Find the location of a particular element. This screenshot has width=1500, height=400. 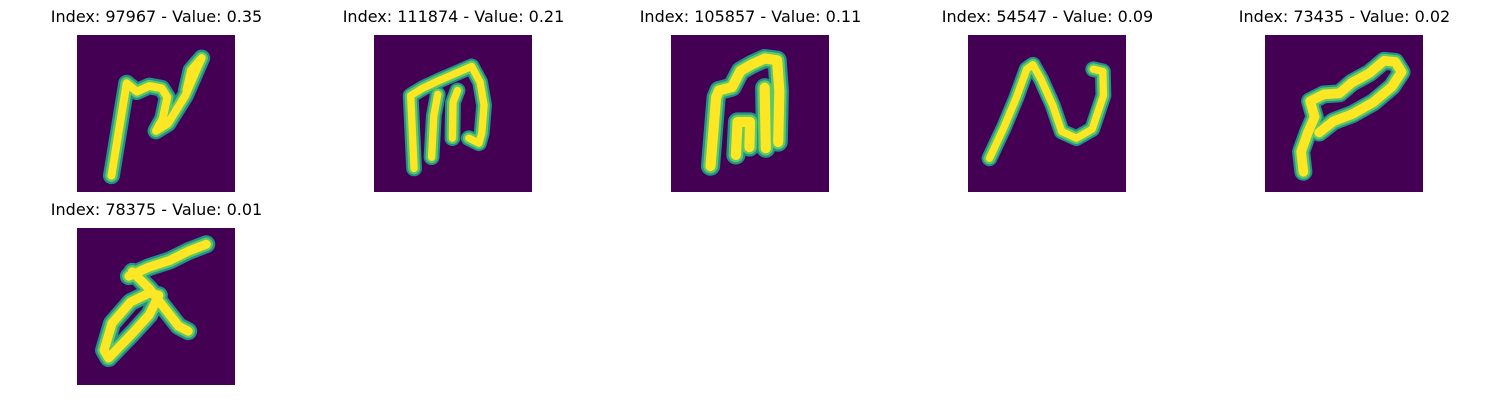

panel-title: Index: 111874 - Value: 0.21 is located at coordinates (453, 16).